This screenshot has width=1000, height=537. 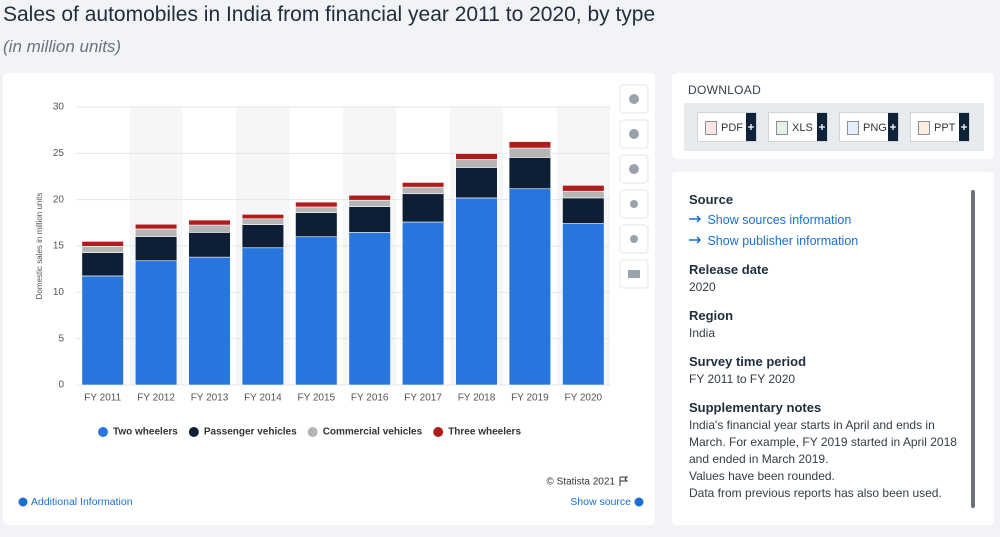 What do you see at coordinates (732, 128) in the screenshot?
I see `button-label: PDF` at bounding box center [732, 128].